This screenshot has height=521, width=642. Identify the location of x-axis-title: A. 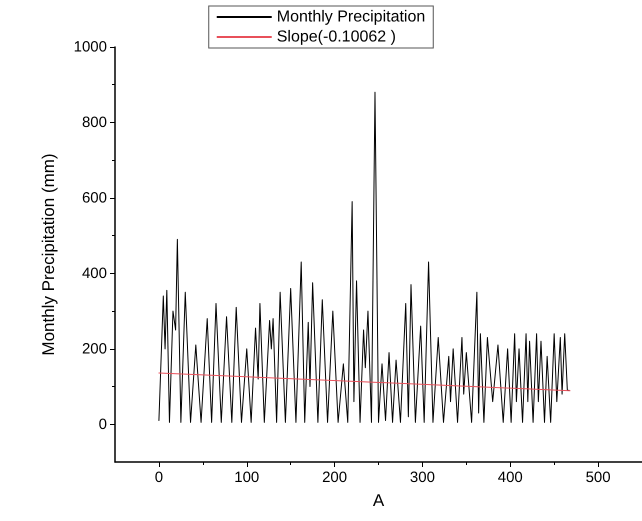
(378, 500).